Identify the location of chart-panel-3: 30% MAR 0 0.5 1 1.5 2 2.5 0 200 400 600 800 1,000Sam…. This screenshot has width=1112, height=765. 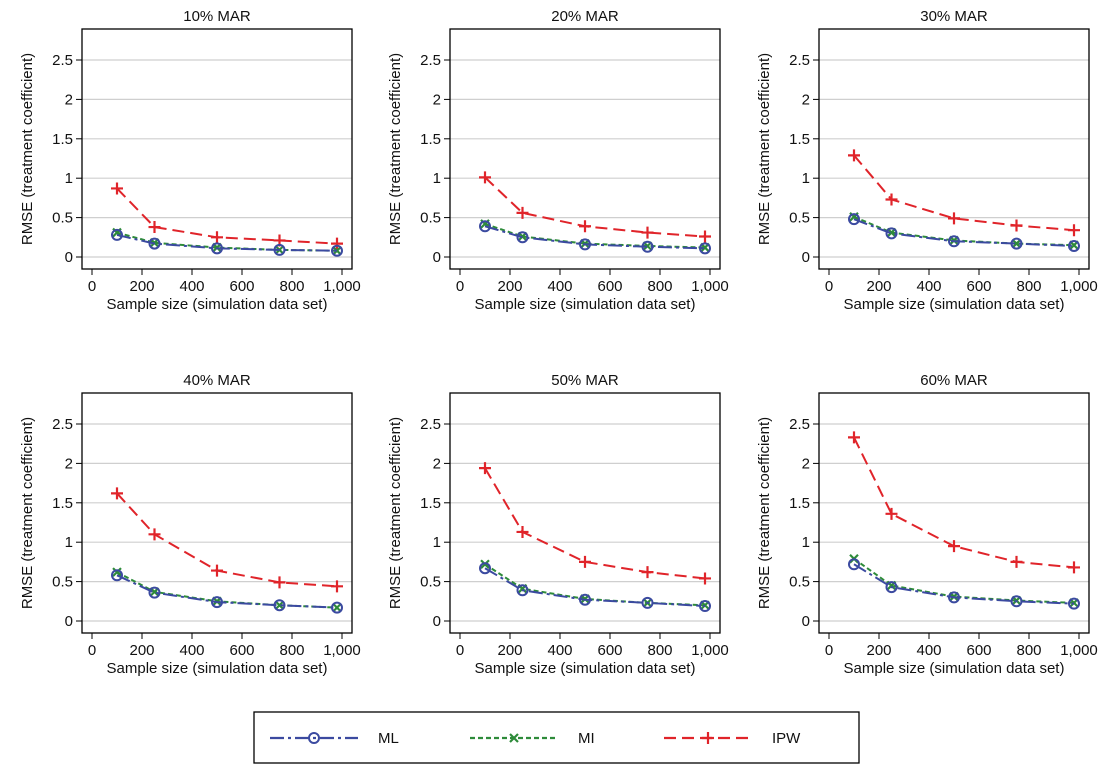
(927, 160).